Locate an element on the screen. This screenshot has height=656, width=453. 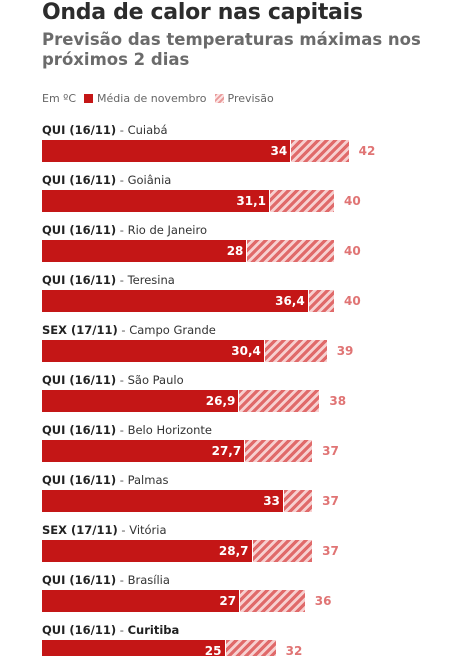
row-label: SEX (17/11) - Vitória is located at coordinates (104, 530).